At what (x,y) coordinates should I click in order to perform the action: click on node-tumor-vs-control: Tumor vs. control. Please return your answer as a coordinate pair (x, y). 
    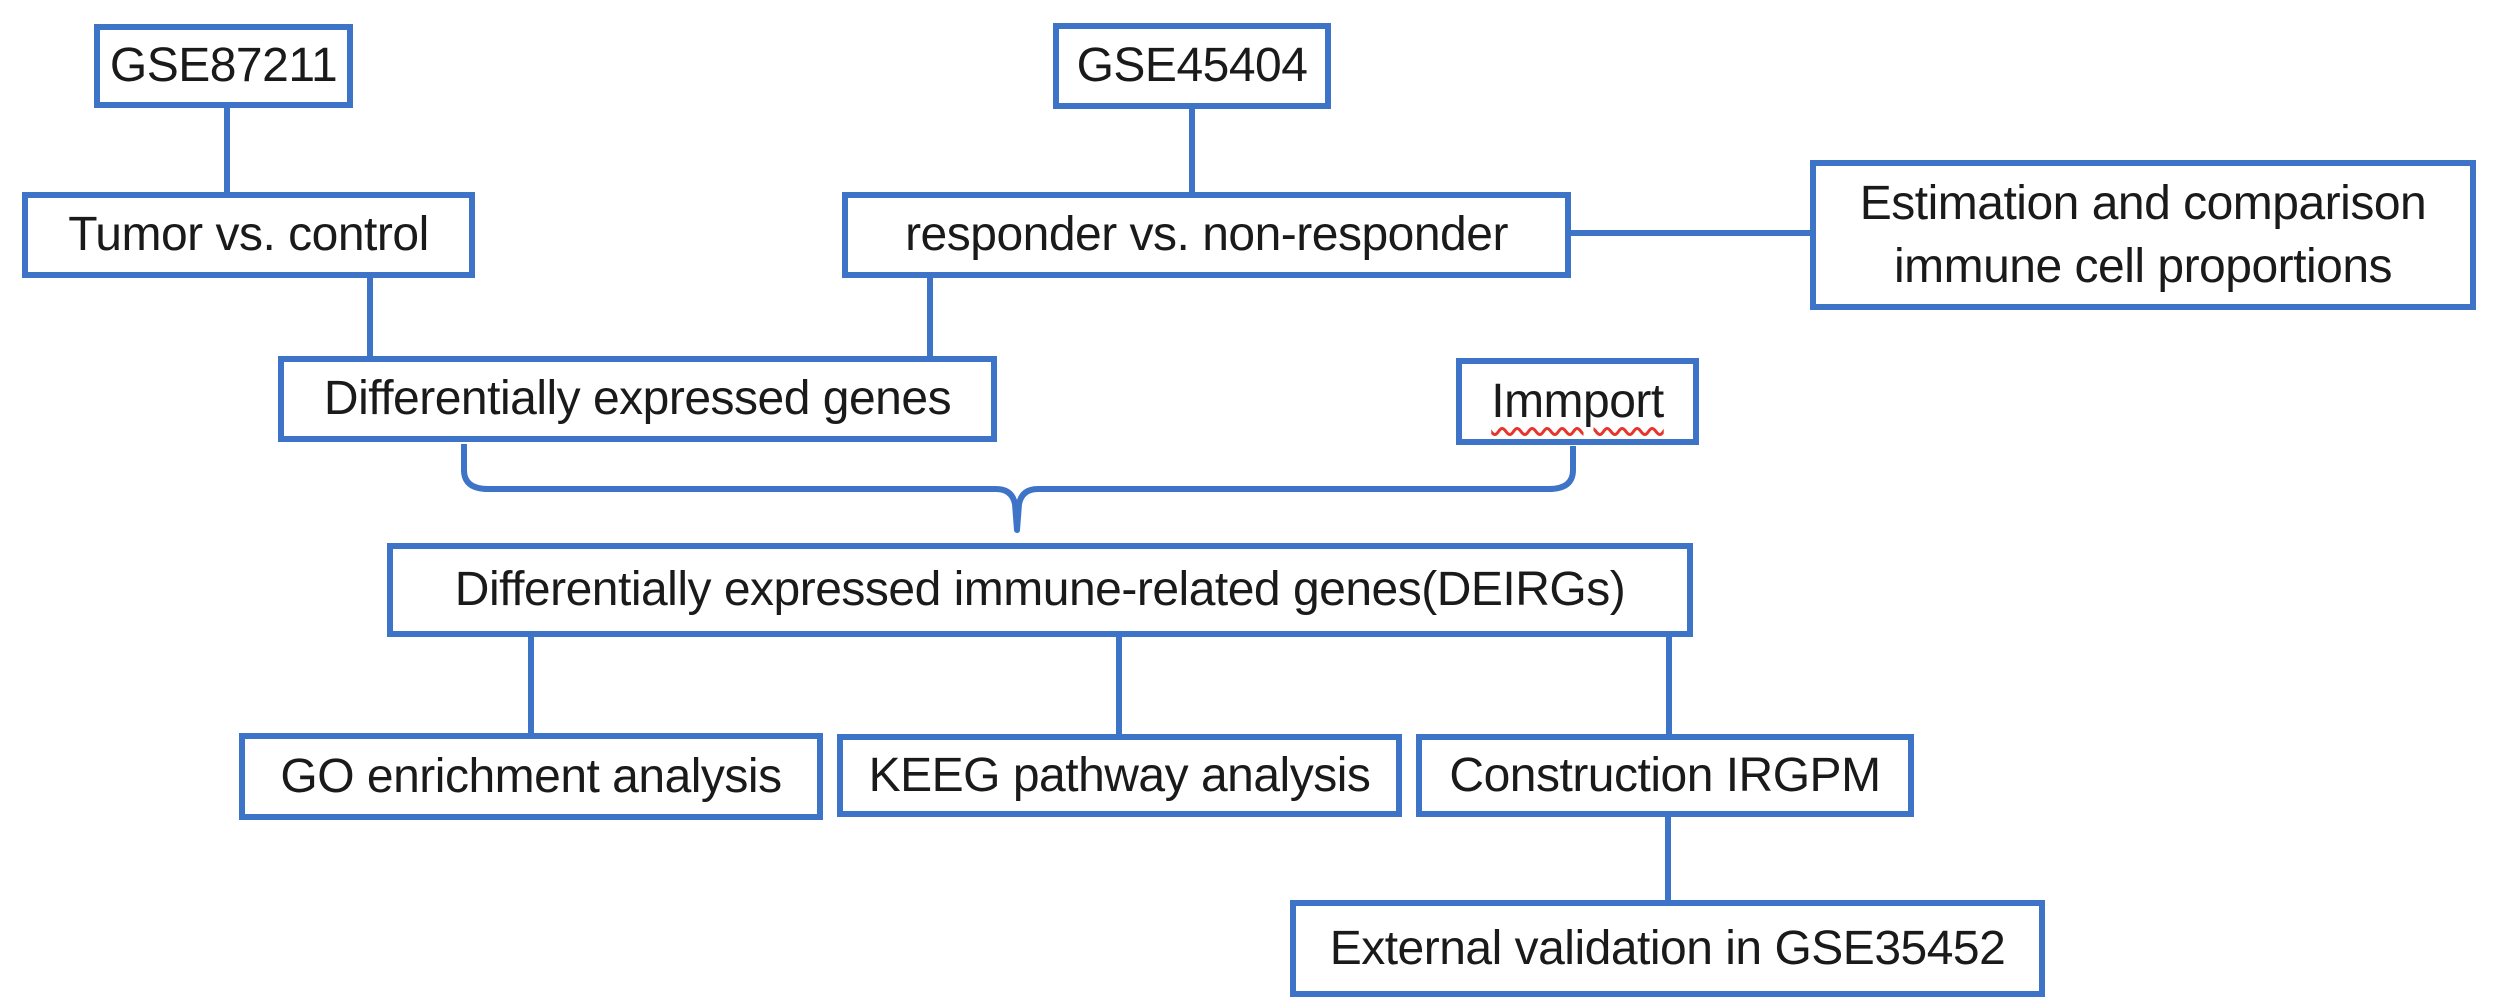
    Looking at the image, I should click on (248, 235).